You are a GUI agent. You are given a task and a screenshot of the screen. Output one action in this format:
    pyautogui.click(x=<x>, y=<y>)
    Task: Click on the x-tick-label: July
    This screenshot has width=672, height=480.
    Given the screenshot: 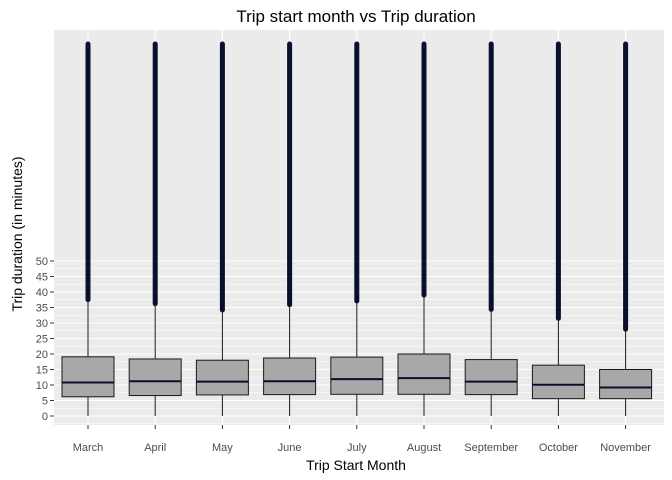 What is the action you would take?
    pyautogui.click(x=357, y=448)
    